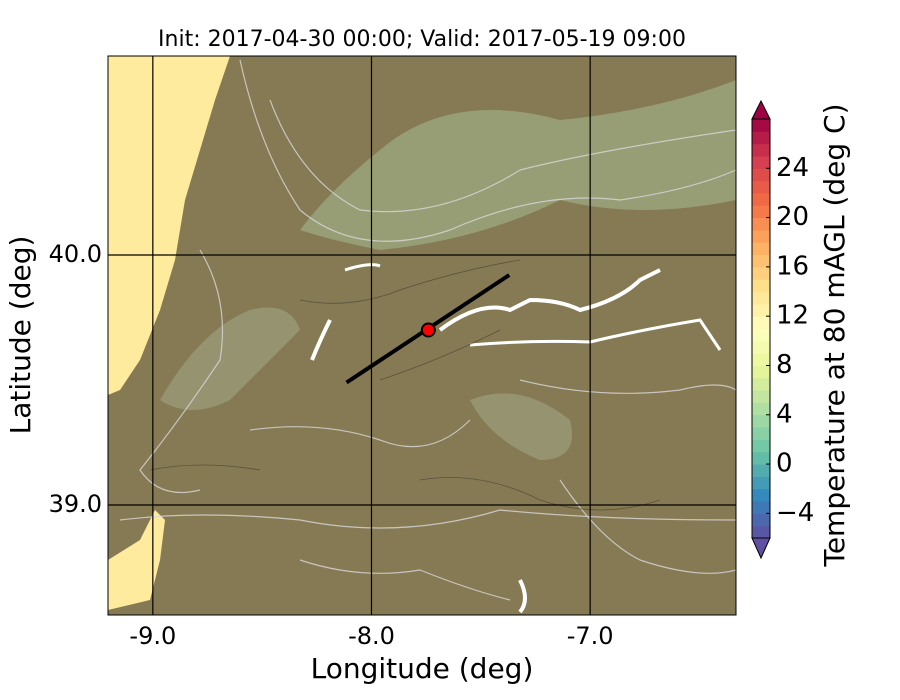 The height and width of the screenshot is (700, 900). Describe the element at coordinates (422, 668) in the screenshot. I see `x-axis-label: Longitude (deg)` at that location.